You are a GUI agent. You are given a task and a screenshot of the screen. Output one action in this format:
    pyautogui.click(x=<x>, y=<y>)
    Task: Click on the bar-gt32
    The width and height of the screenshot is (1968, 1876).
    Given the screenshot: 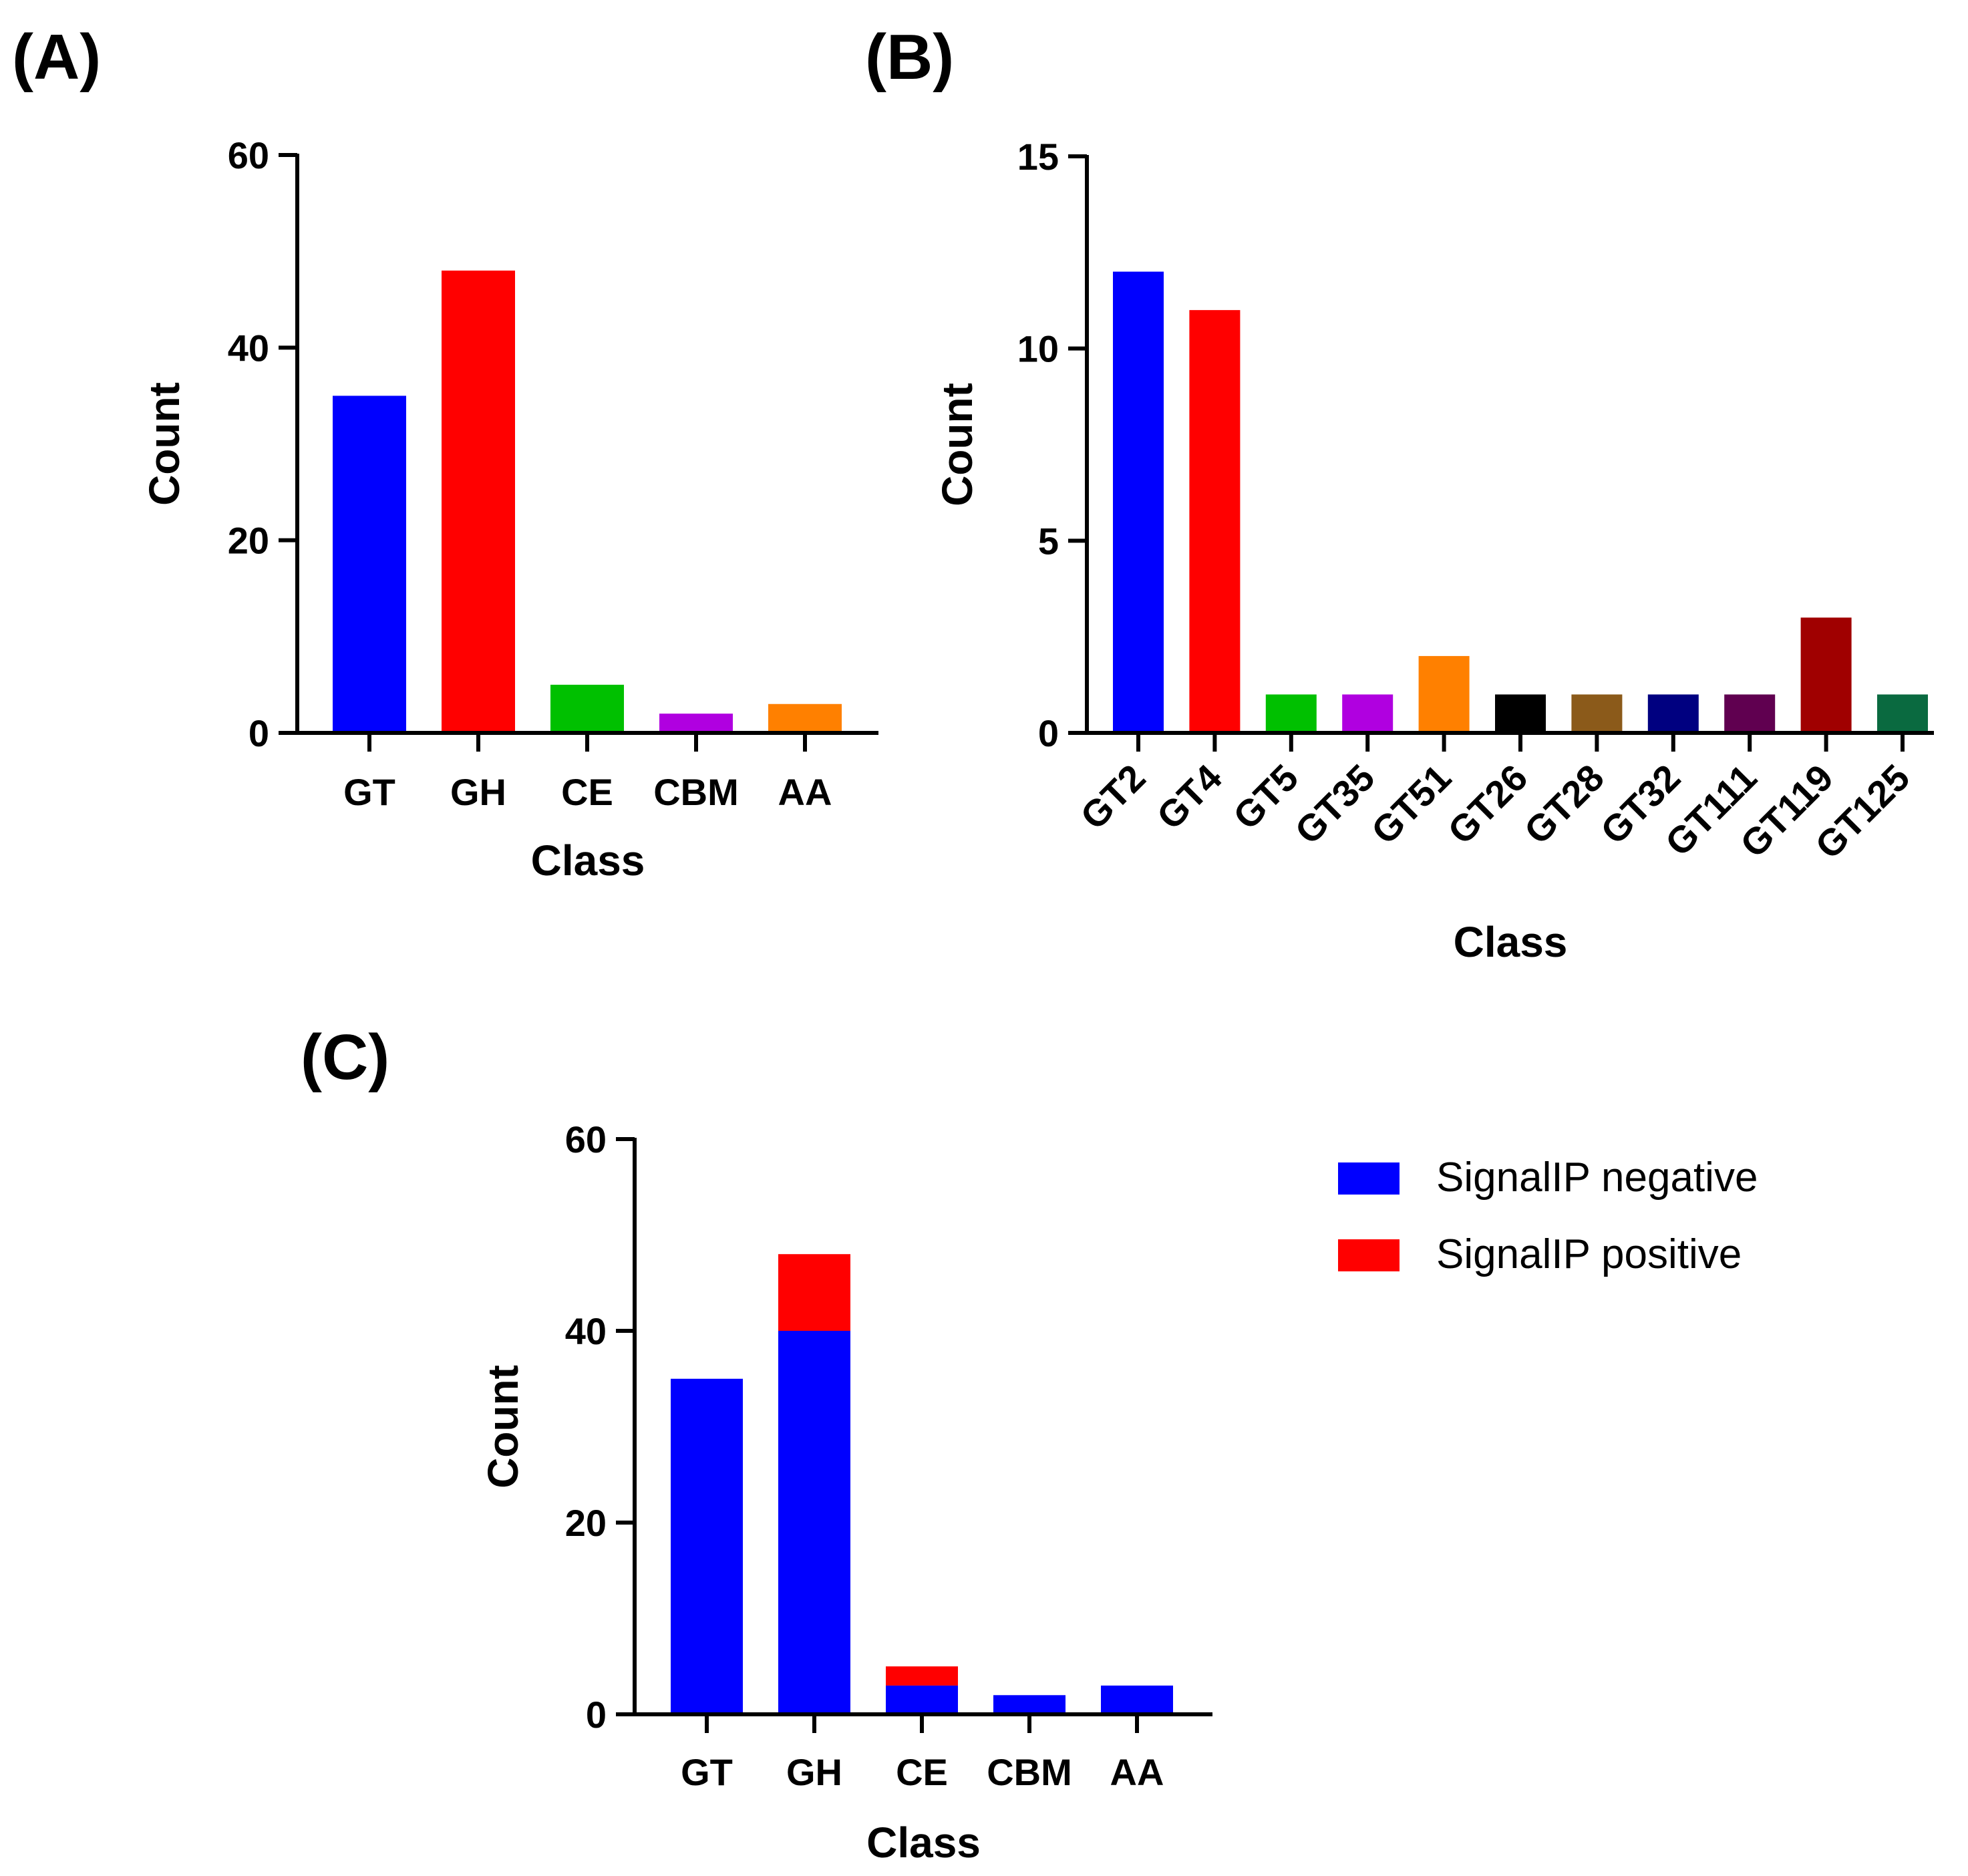 What is the action you would take?
    pyautogui.click(x=1673, y=713)
    